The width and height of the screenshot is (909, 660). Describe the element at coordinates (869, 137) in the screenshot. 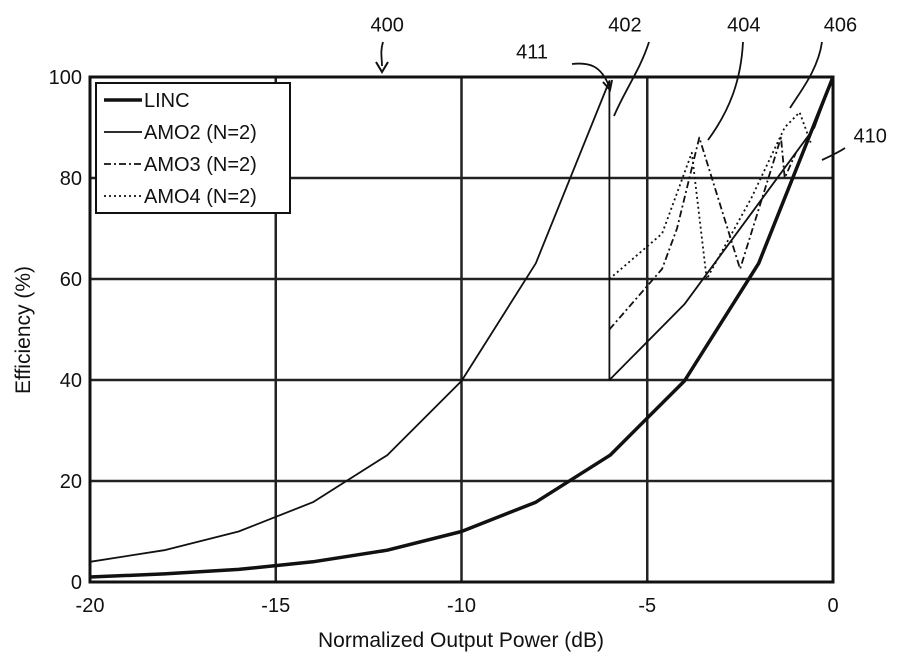

I see `ref-label-410: 410` at that location.